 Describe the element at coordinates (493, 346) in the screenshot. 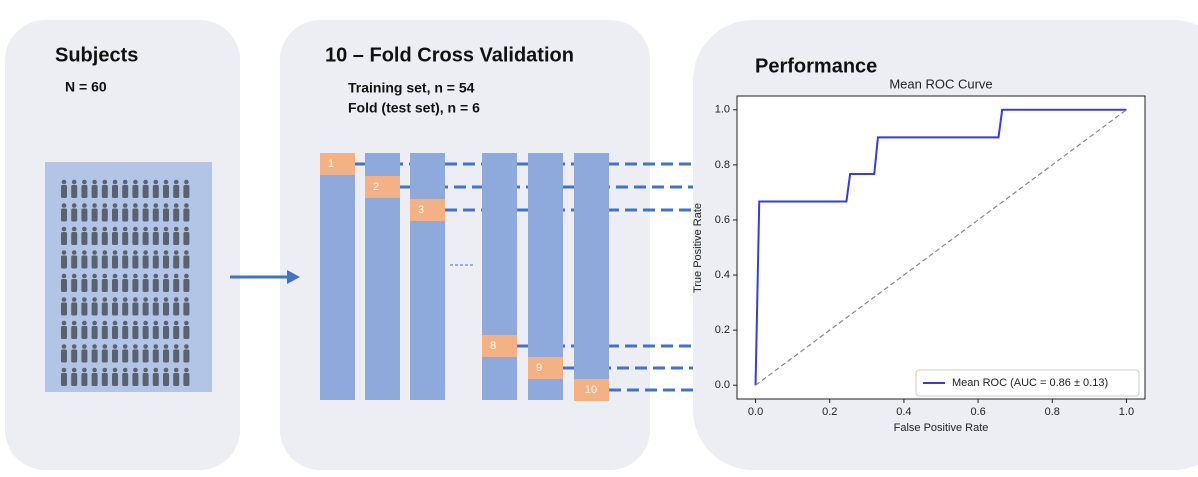

I see `fold-label: 8` at that location.